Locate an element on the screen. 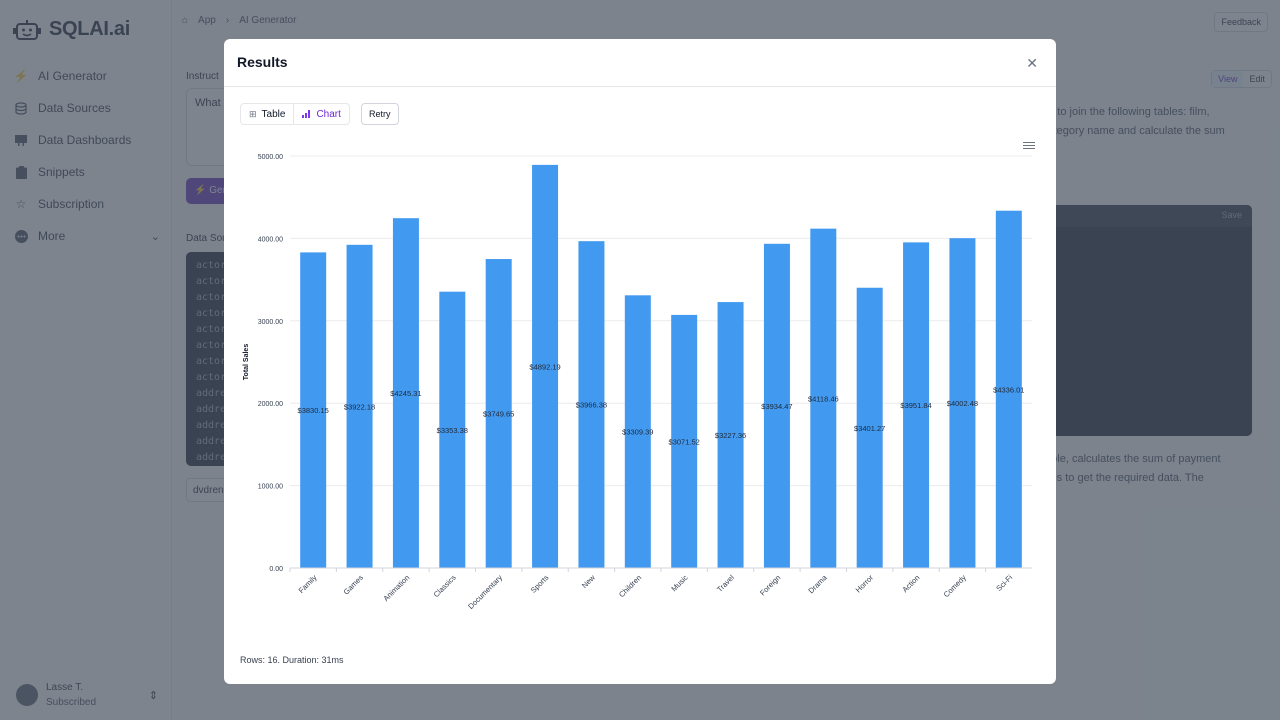 The height and width of the screenshot is (720, 1280). svg-text: Sports is located at coordinates (540, 584).